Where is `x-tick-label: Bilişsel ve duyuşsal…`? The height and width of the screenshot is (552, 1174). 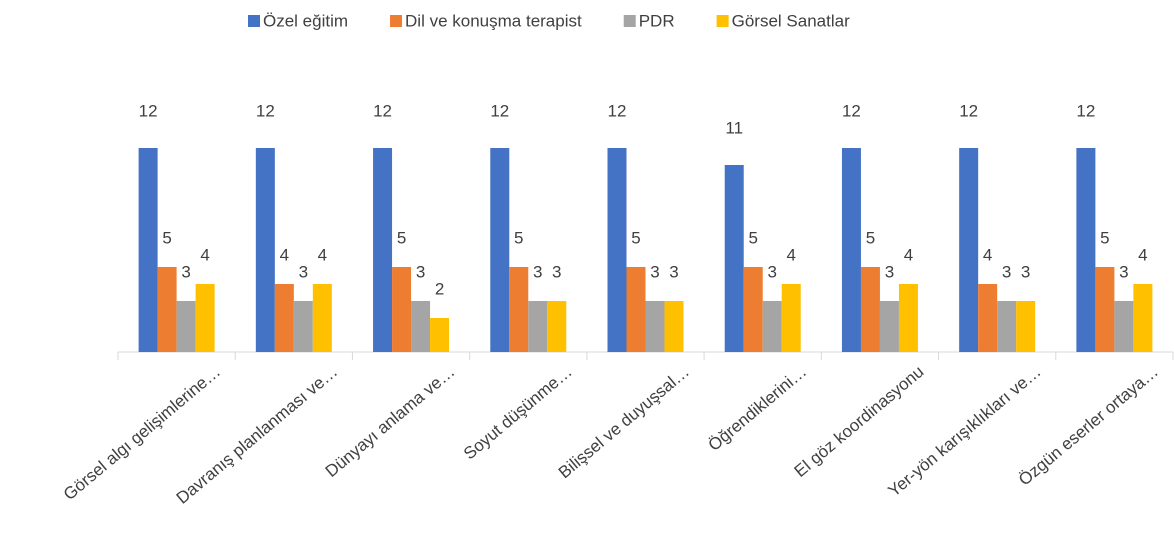
x-tick-label: Bilişsel ve duyuşsal… is located at coordinates (624, 422).